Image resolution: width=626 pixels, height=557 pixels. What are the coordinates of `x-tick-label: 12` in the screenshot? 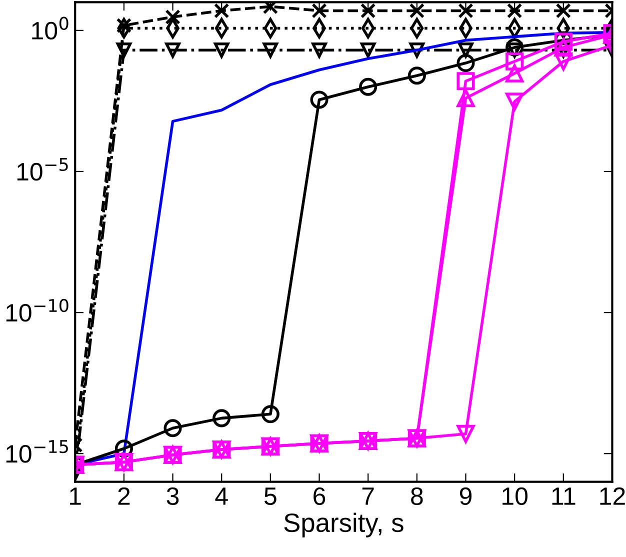 It's located at (612, 496).